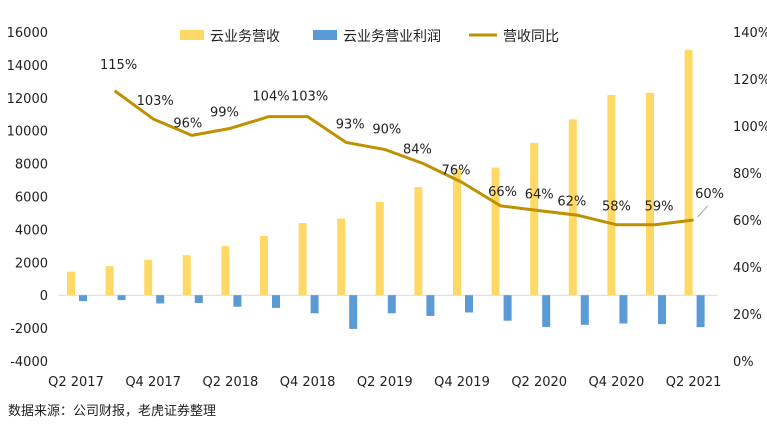 The image size is (767, 426). I want to click on left-tick-label: 12000, so click(27, 99).